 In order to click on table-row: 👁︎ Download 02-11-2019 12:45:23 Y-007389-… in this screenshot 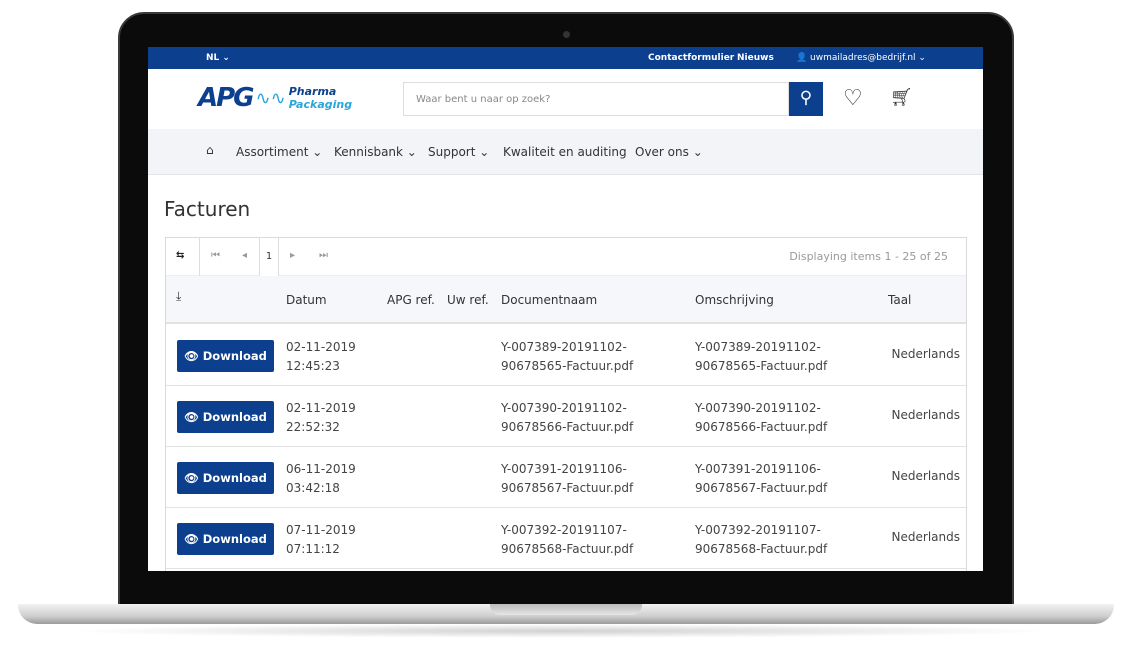, I will do `click(566, 355)`.